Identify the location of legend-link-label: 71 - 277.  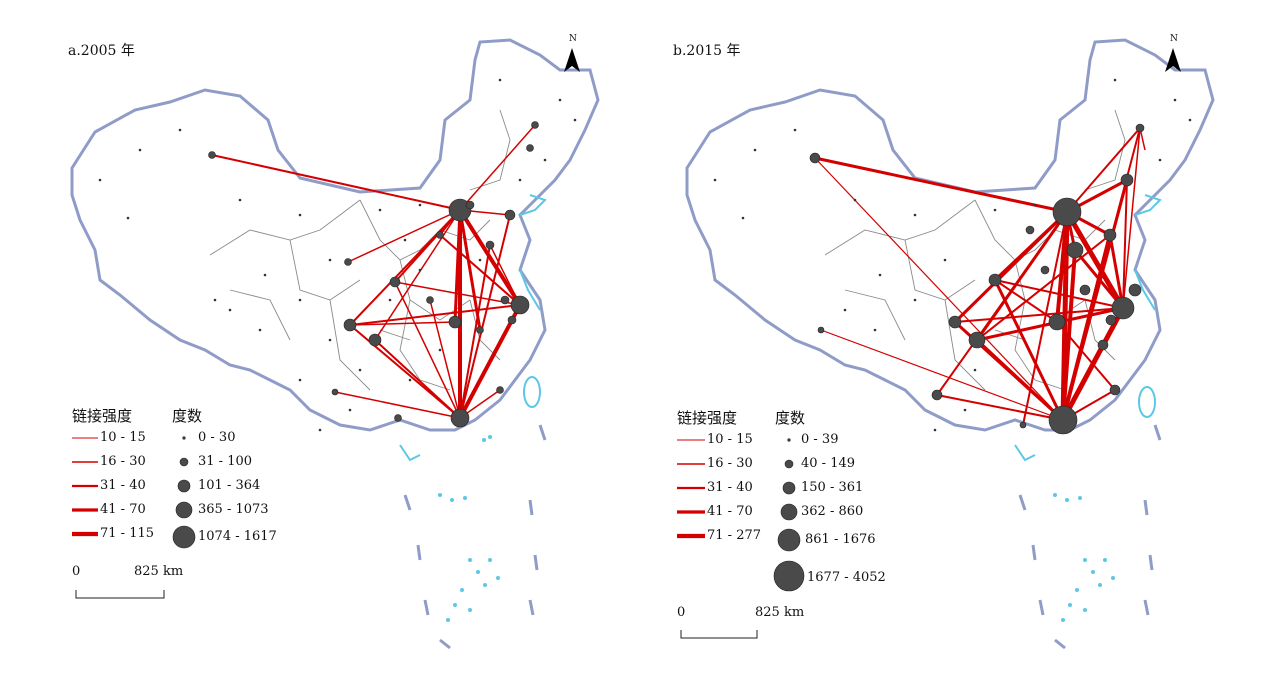
(734, 535).